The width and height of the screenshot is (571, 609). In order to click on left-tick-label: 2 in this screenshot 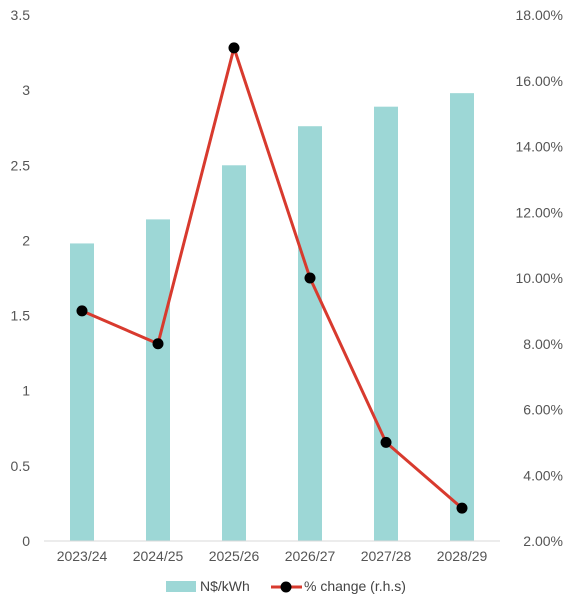, I will do `click(26, 240)`.